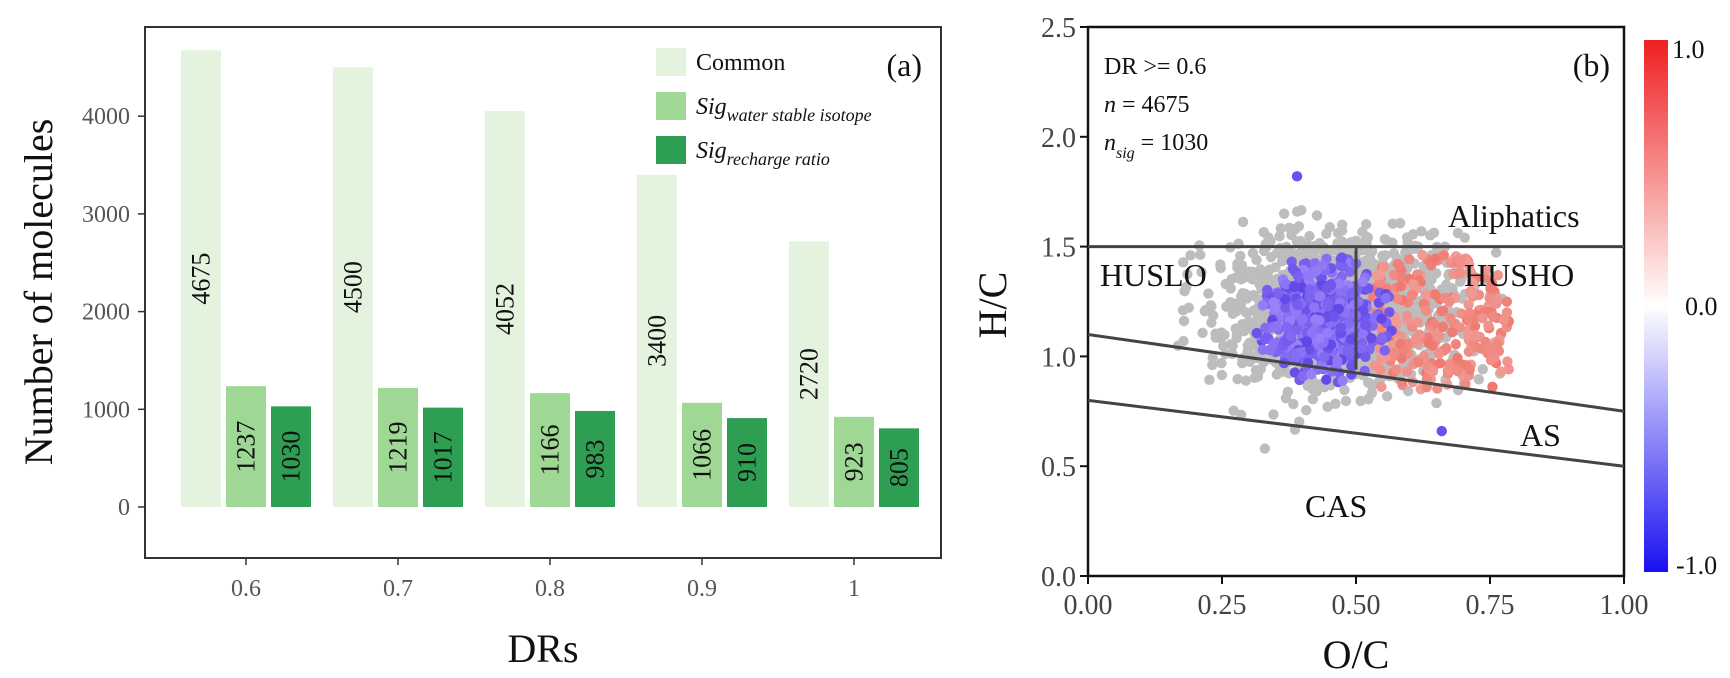 The image size is (1730, 678). What do you see at coordinates (1222, 605) in the screenshot?
I see `x-tick-label: 0.25` at bounding box center [1222, 605].